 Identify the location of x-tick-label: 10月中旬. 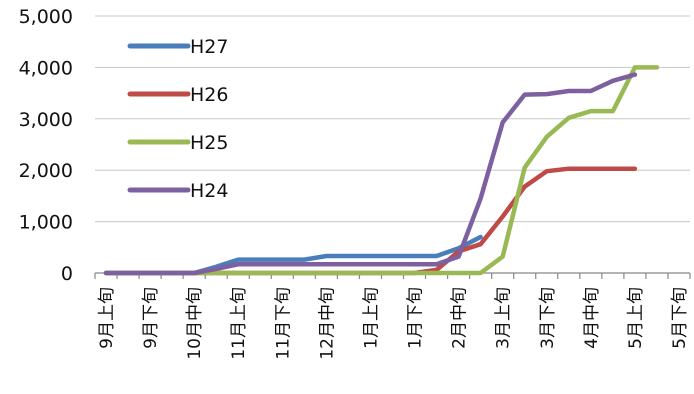
(195, 323).